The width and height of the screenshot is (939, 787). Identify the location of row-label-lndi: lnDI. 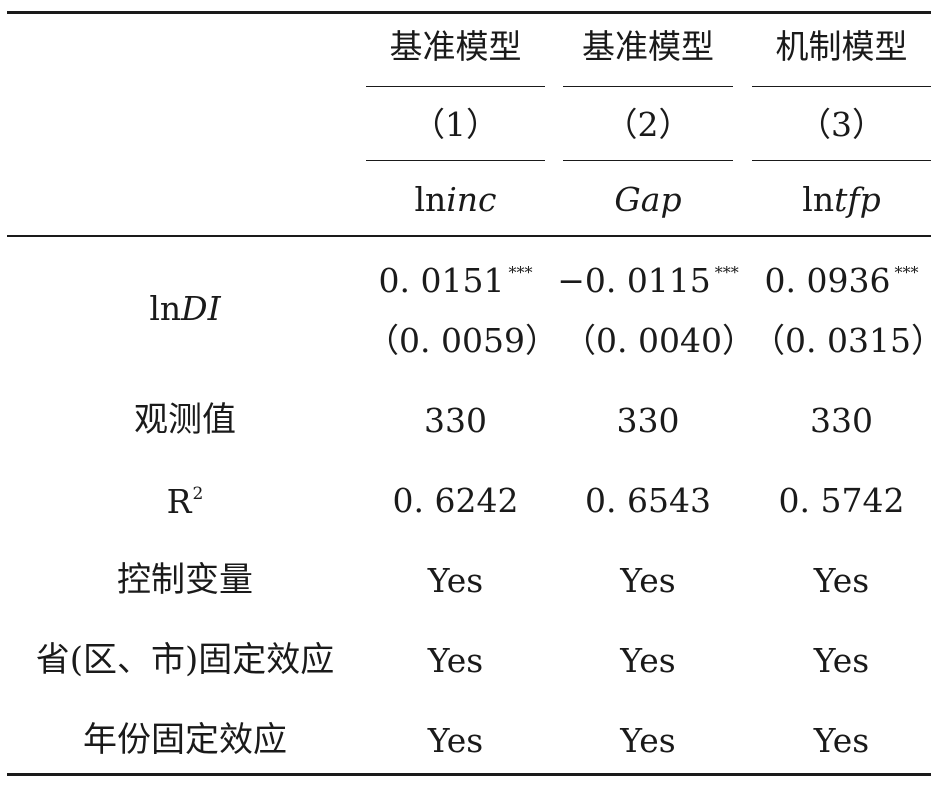
(185, 308).